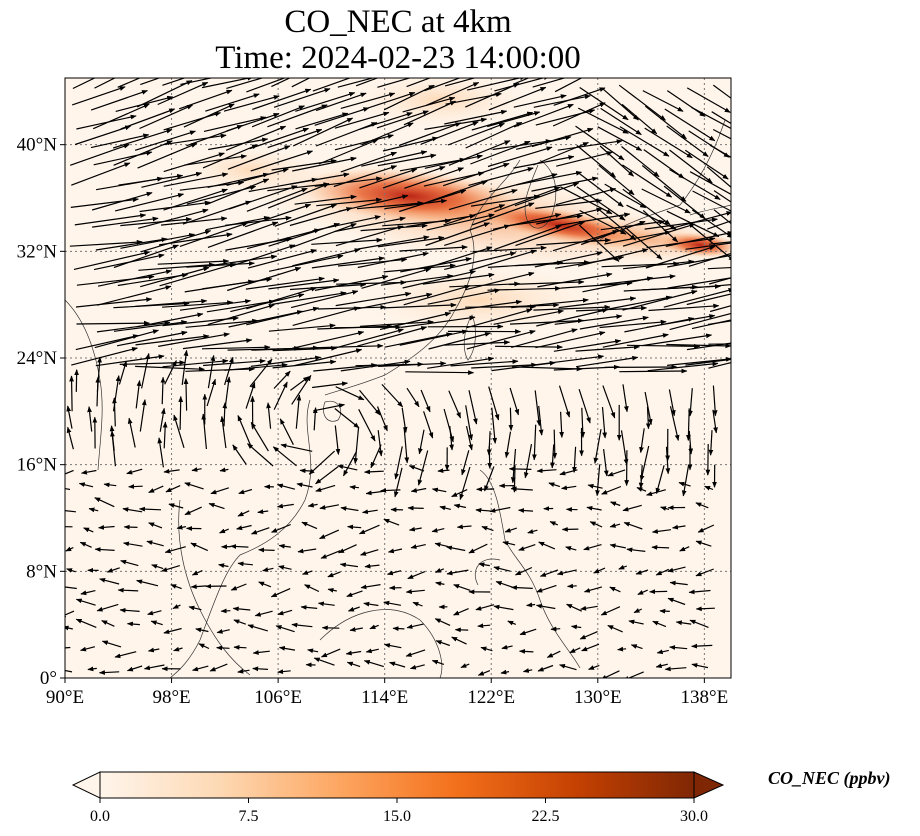 The width and height of the screenshot is (920, 836). Describe the element at coordinates (709, 785) in the screenshot. I see `colorbar-extend-high` at that location.